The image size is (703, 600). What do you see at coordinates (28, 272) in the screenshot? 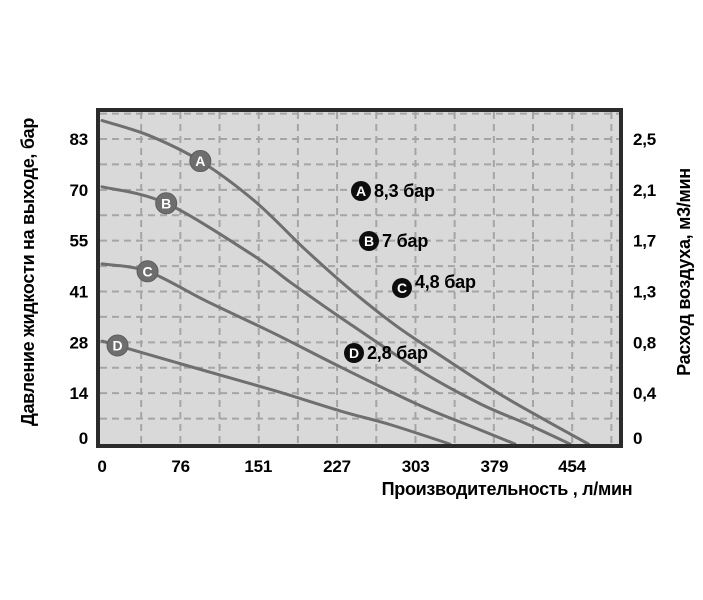
I see `y-left-axis-title: Давление жидкости на выходе, бар` at bounding box center [28, 272].